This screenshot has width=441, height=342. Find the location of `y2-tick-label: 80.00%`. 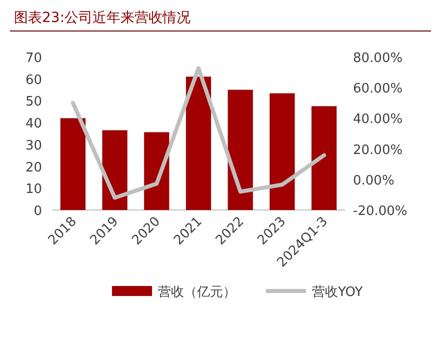

y2-tick-label: 80.00% is located at coordinates (378, 58).